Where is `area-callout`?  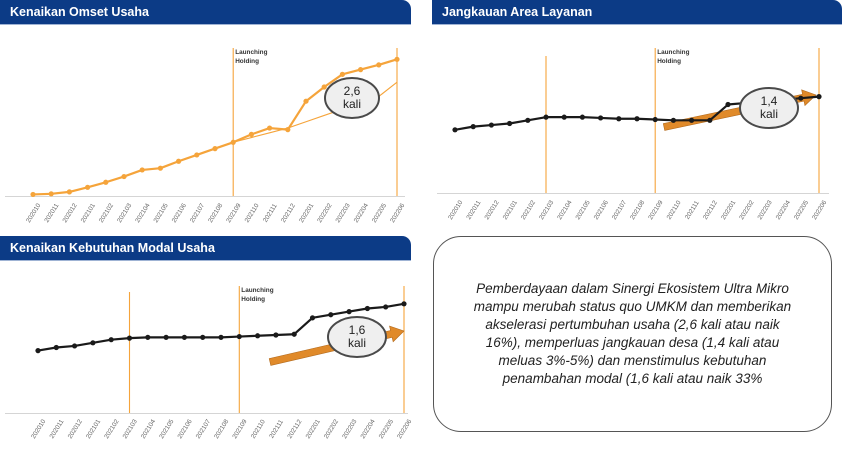
area-callout is located at coordinates (769, 108).